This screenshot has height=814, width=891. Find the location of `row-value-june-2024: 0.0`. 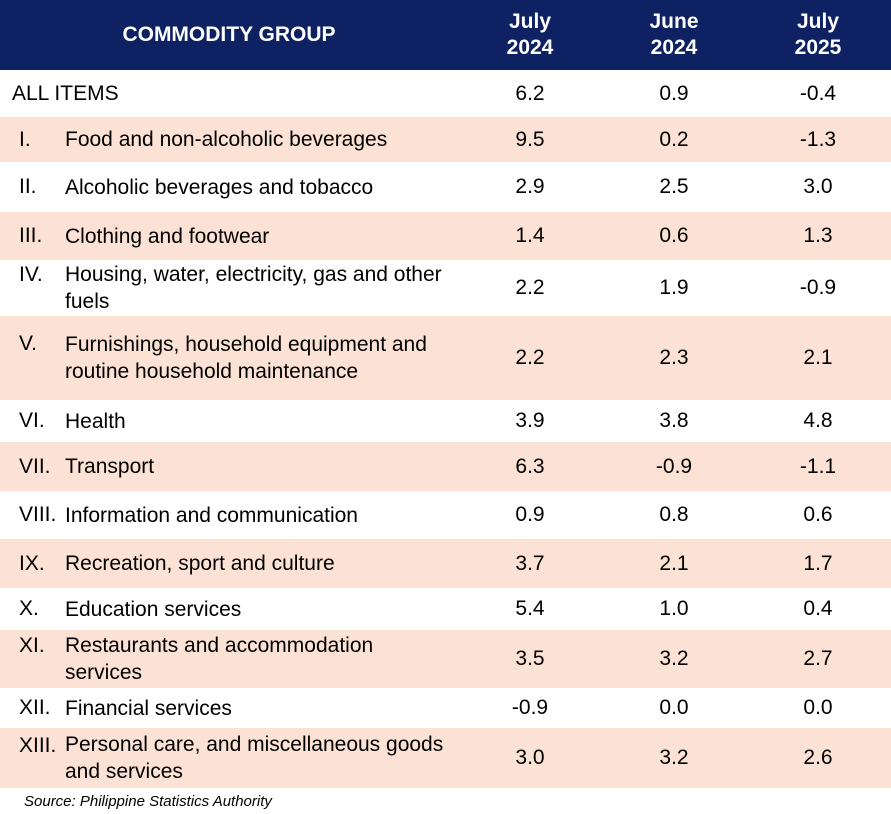

row-value-june-2024: 0.0 is located at coordinates (674, 707).